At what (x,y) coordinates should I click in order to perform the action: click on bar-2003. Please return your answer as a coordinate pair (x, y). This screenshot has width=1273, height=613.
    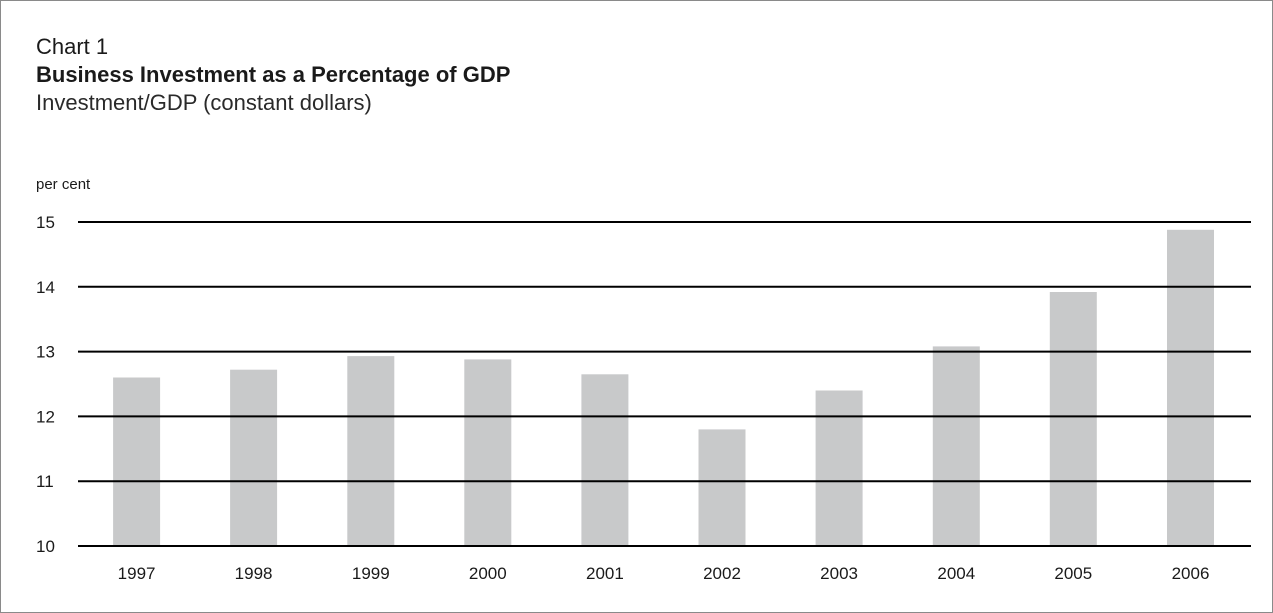
    Looking at the image, I should click on (839, 468).